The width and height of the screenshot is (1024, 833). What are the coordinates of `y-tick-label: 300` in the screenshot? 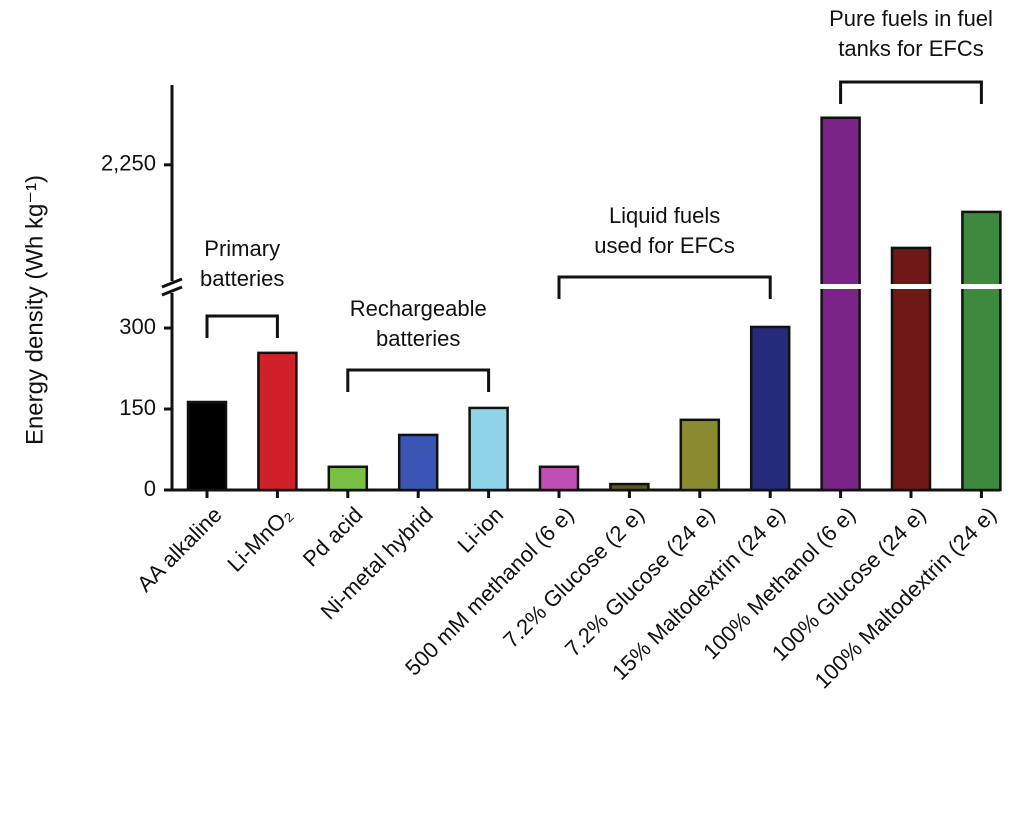 It's located at (137, 326).